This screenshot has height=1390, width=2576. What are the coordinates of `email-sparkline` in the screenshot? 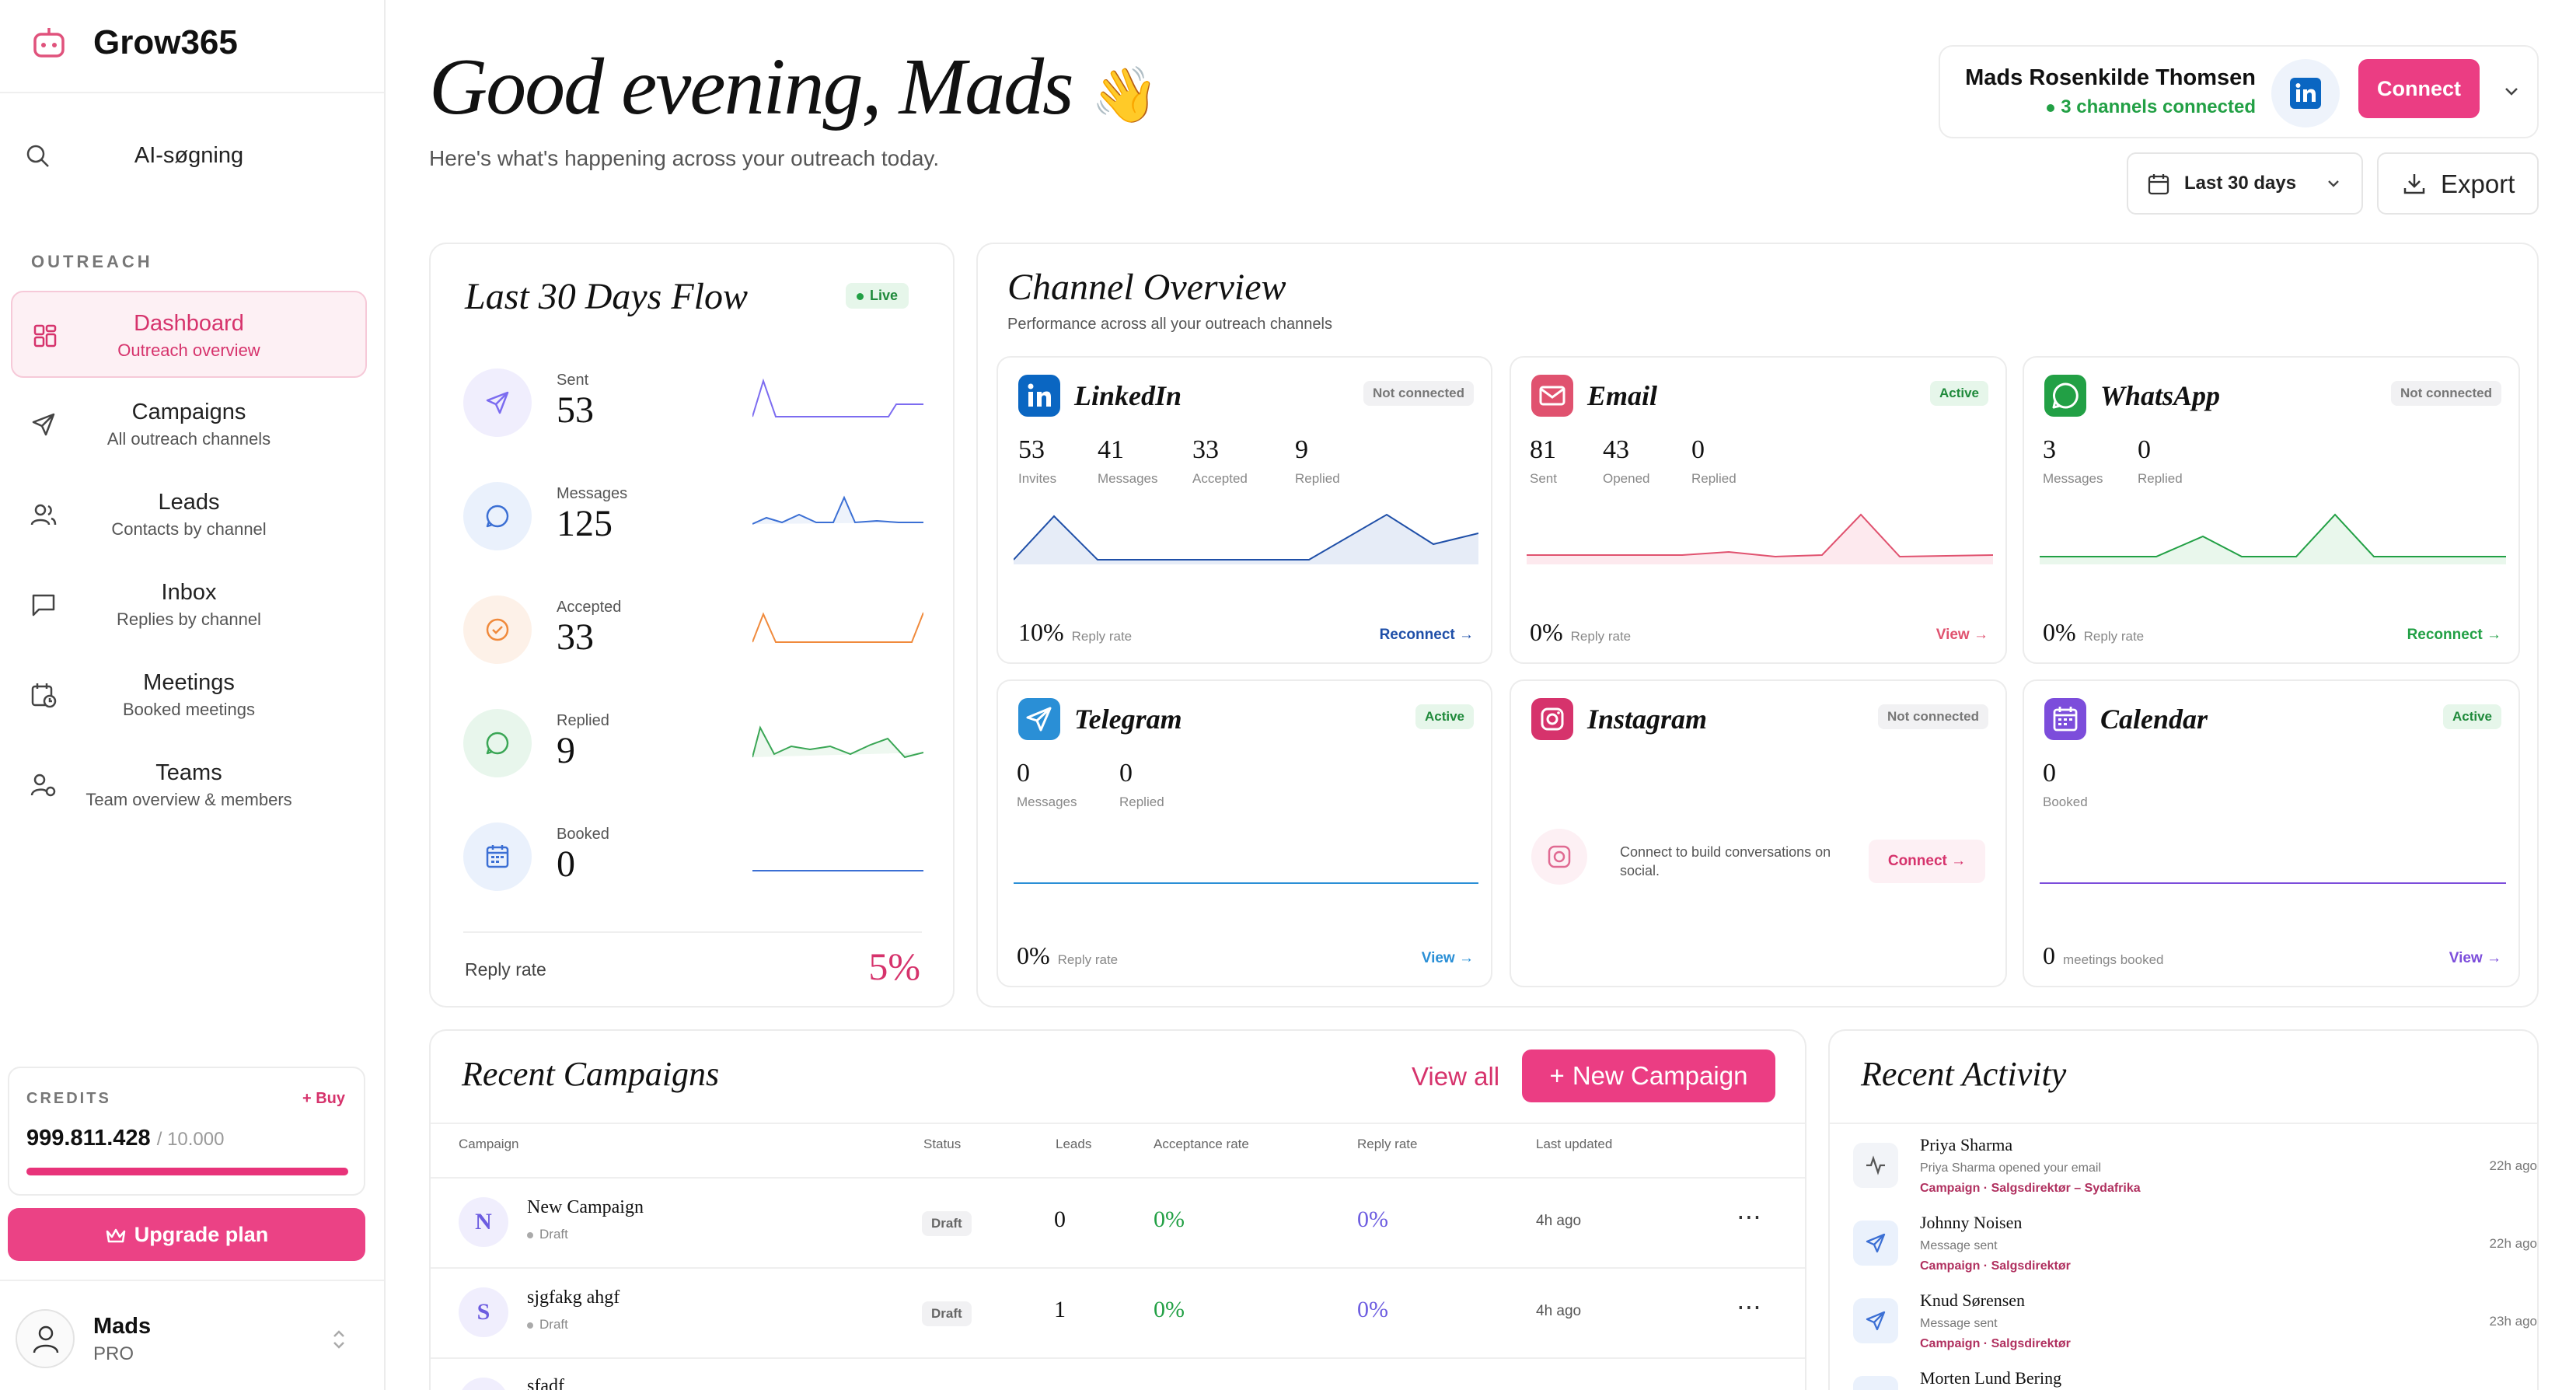 It's located at (1760, 538).